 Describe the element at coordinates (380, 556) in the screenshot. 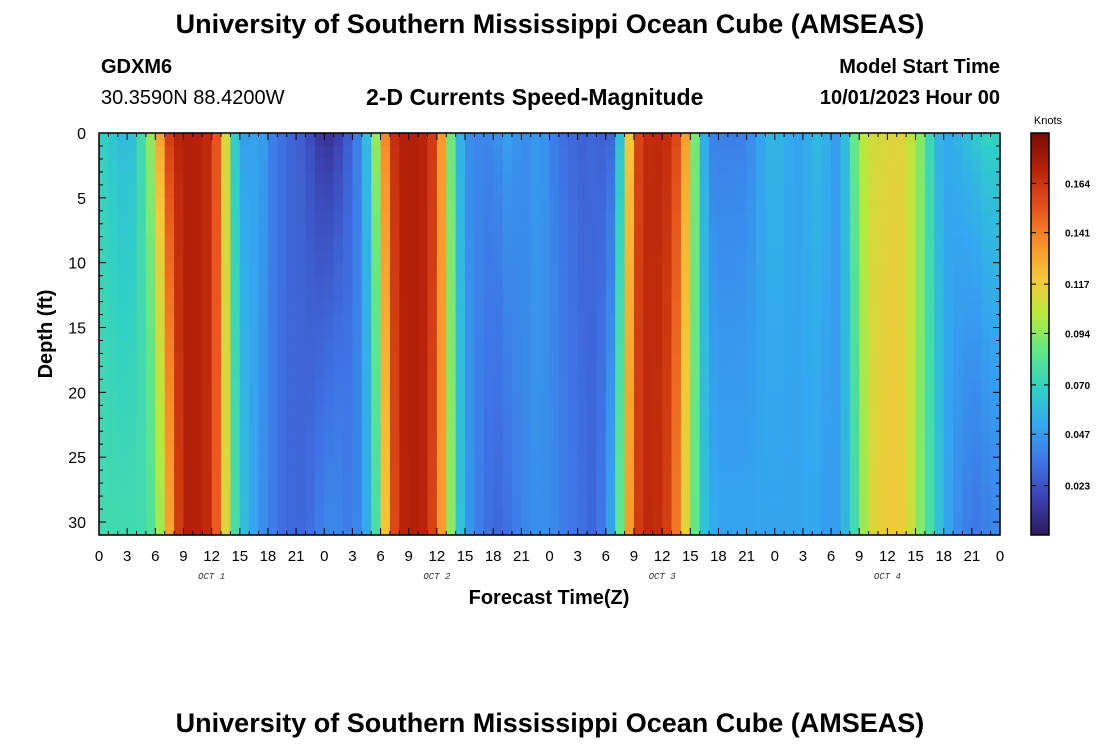

I see `x-tick-label: 6` at that location.